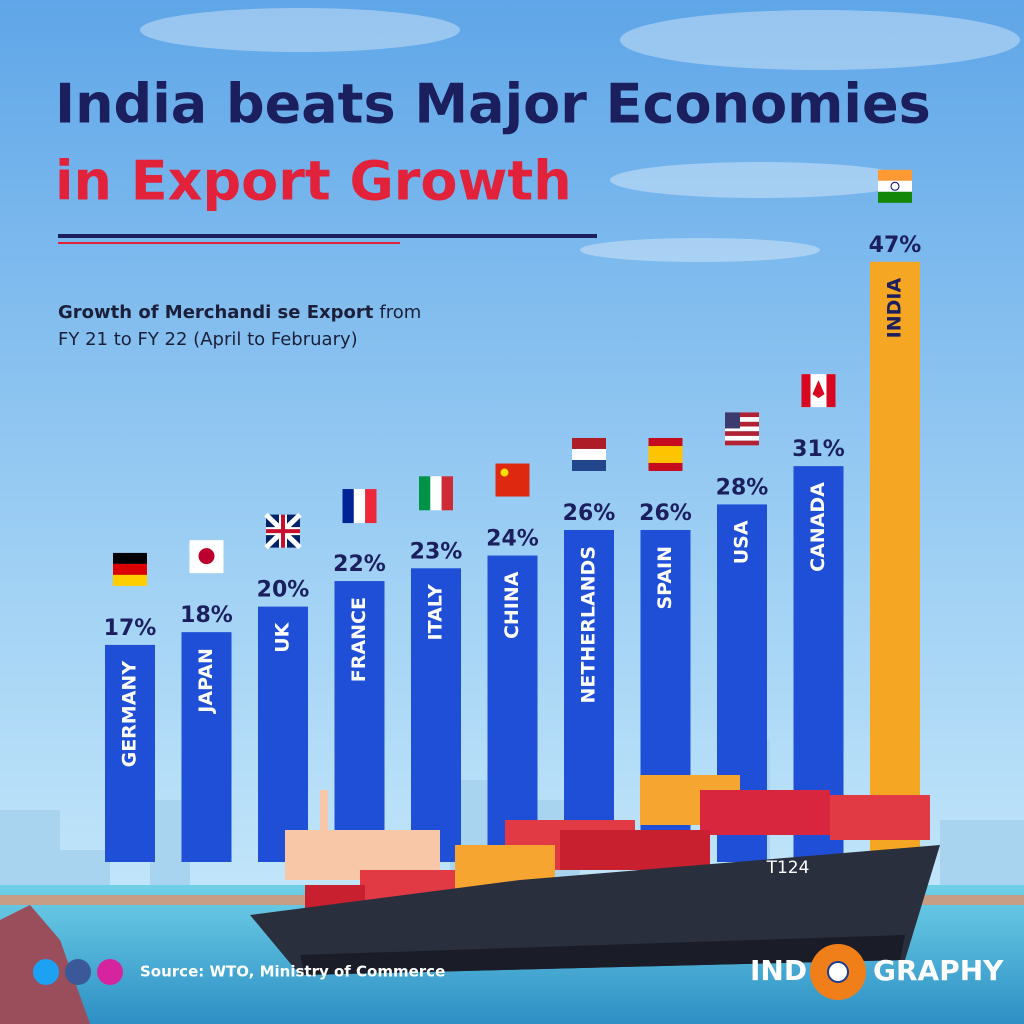  Describe the element at coordinates (589, 625) in the screenshot. I see `category-label: NETHERLANDS` at that location.